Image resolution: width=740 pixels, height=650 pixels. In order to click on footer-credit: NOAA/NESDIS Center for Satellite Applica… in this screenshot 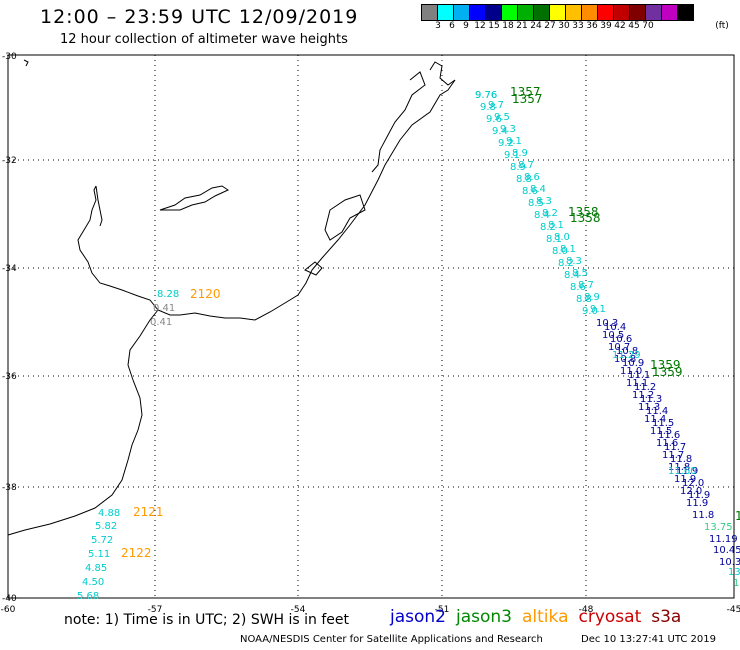, I will do `click(391, 639)`.